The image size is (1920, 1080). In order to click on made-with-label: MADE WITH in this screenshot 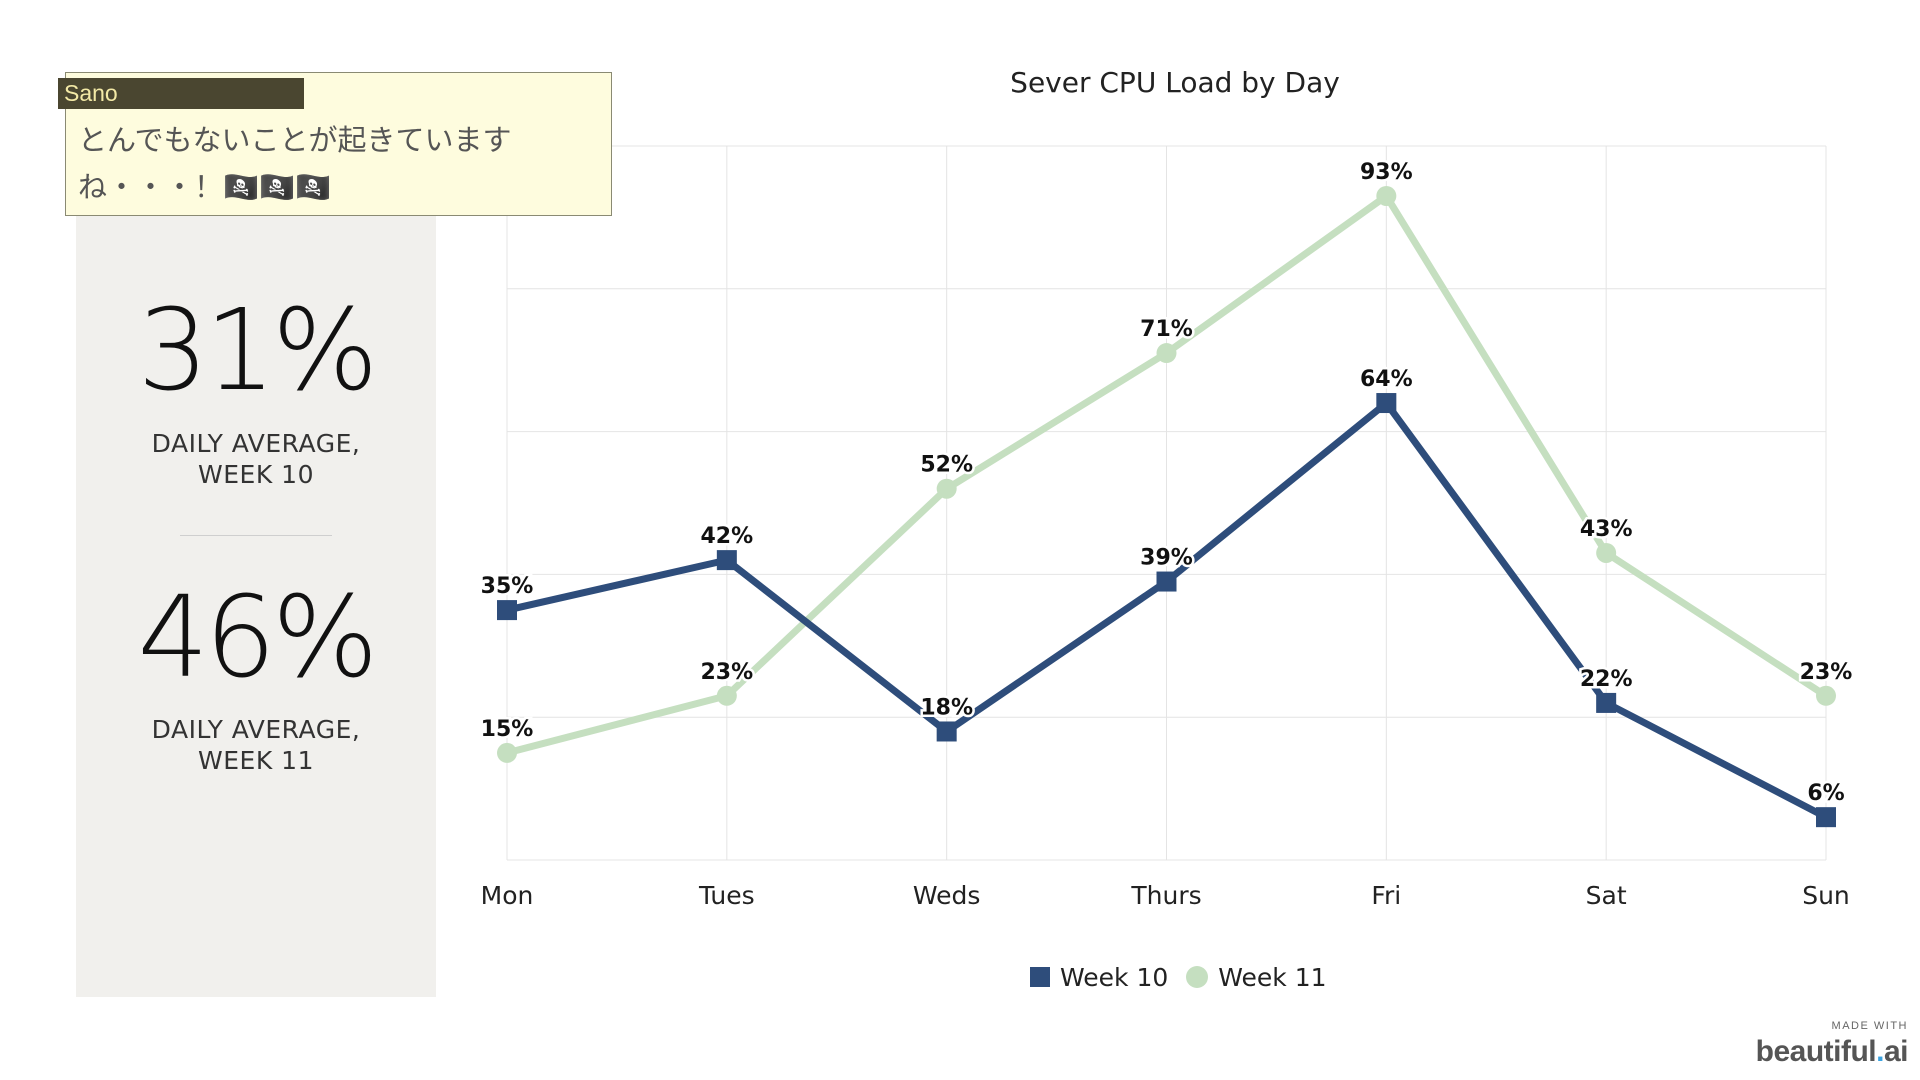, I will do `click(1869, 1026)`.